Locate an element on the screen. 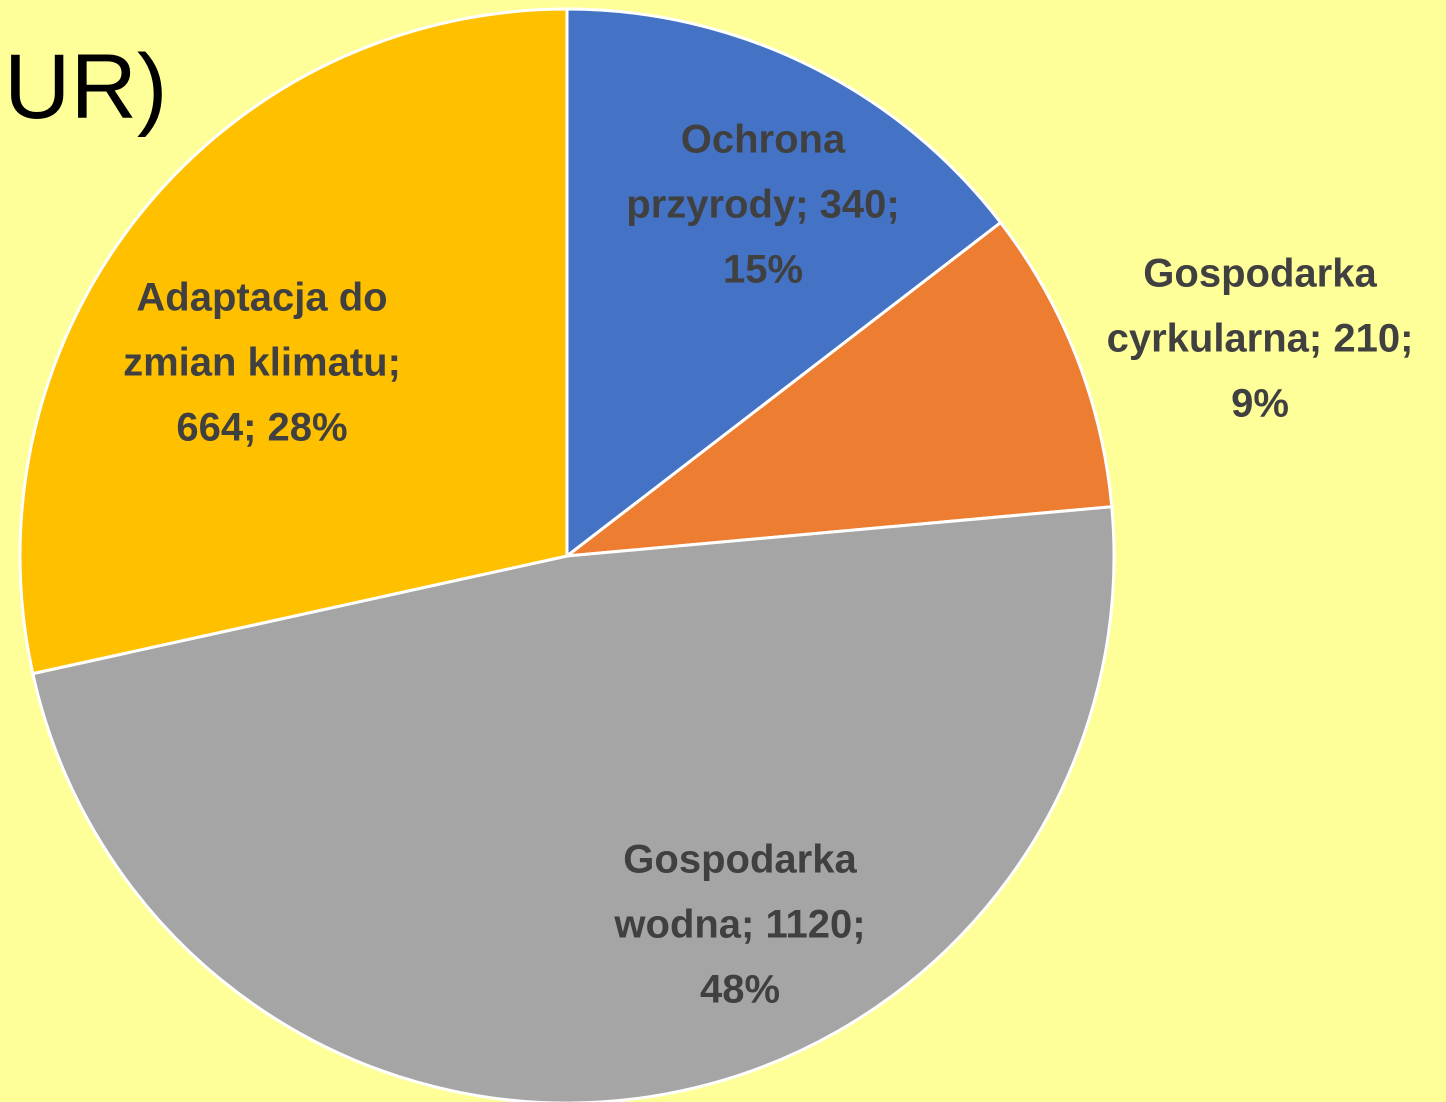  data-label: wodna; 1120; is located at coordinates (739, 925).